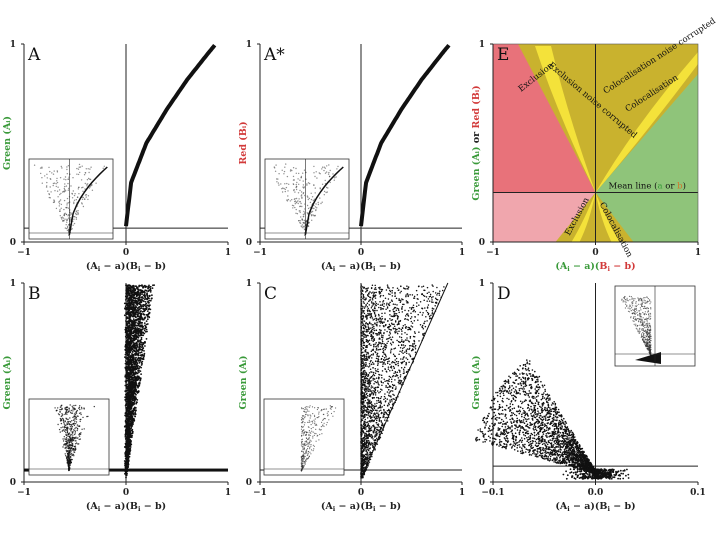  What do you see at coordinates (462, 493) in the screenshot?
I see `x-tick-label: 1` at bounding box center [462, 493].